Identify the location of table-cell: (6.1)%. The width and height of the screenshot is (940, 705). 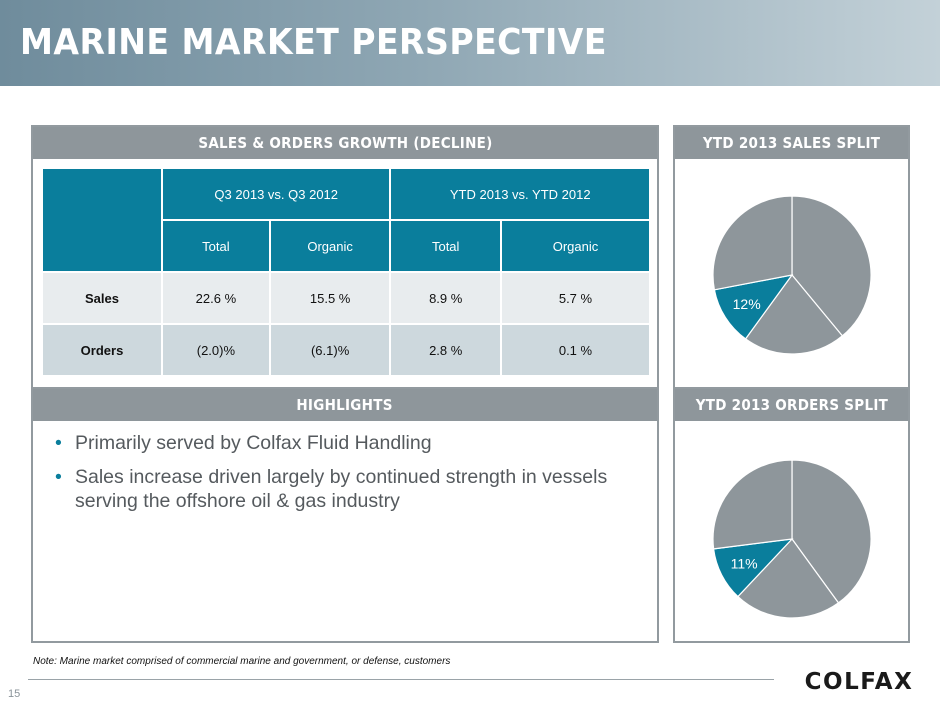
(330, 350).